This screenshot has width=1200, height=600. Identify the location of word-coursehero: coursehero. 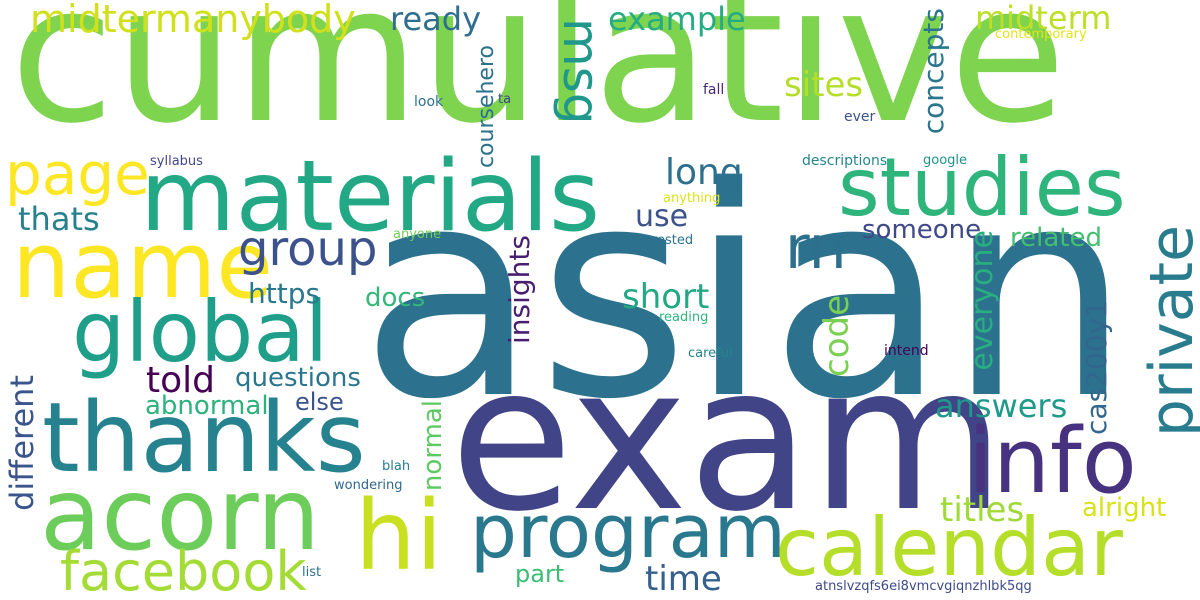
(486, 107).